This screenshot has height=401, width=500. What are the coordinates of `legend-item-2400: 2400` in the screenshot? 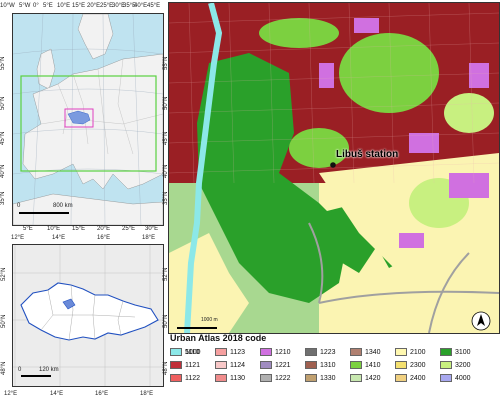 It's located at (410, 378).